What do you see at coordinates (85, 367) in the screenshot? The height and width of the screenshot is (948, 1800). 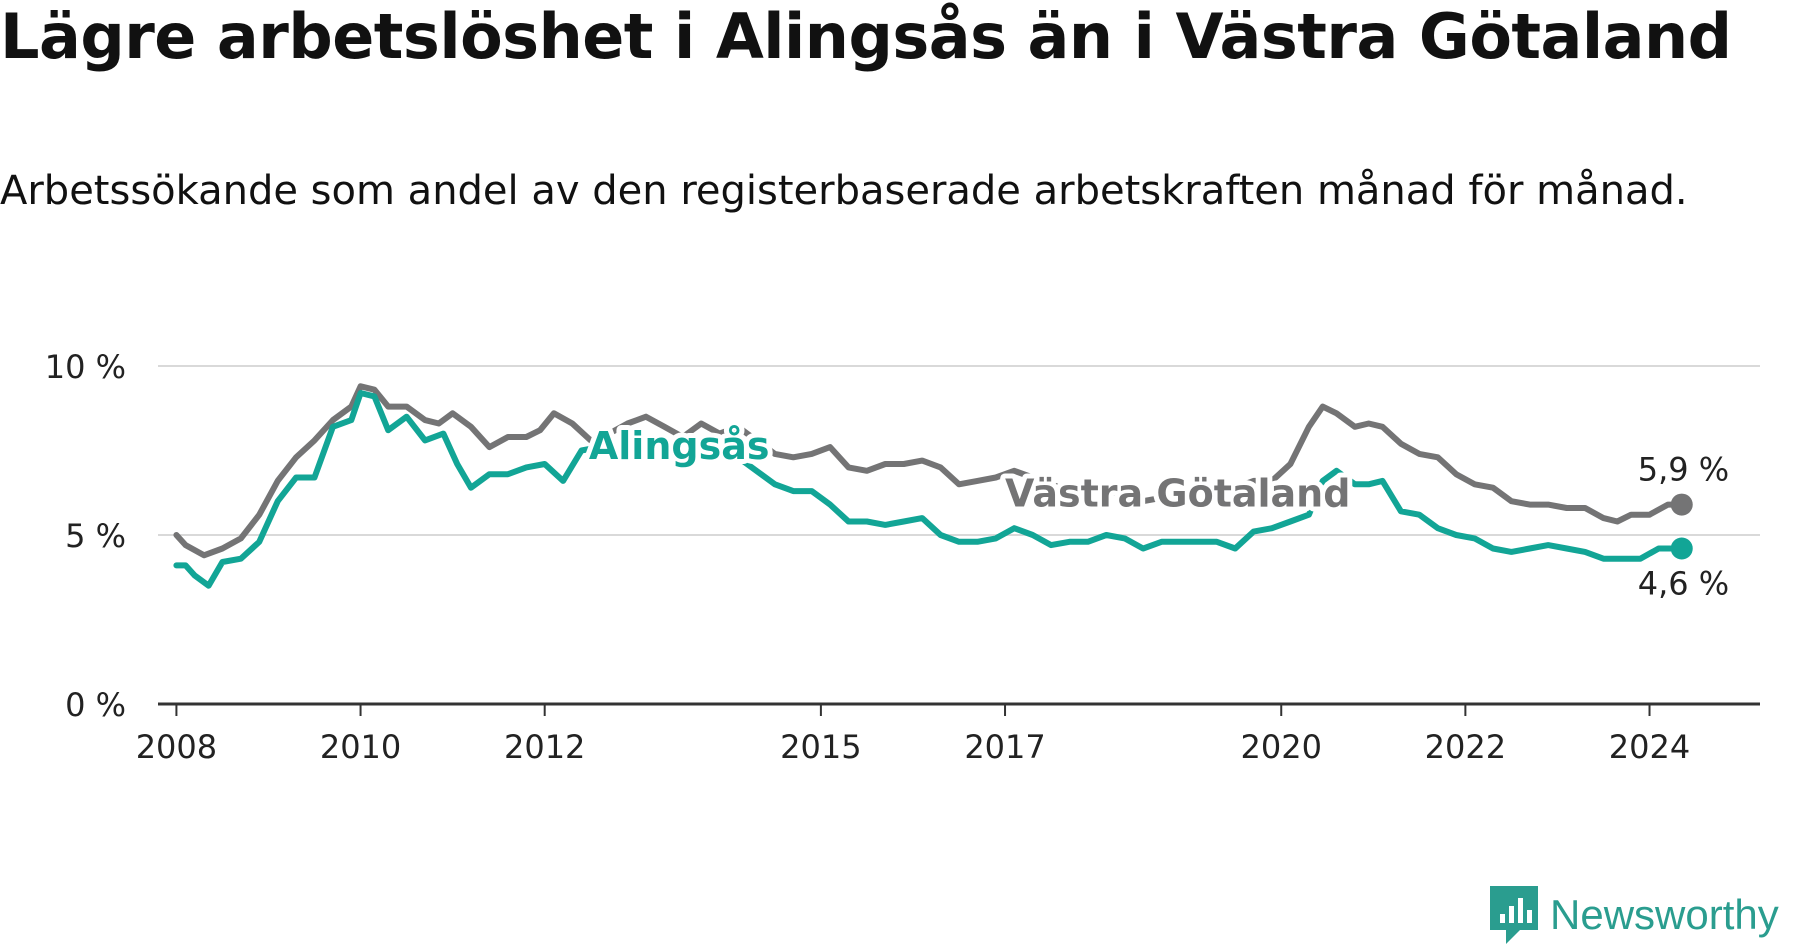 I see `y-tick-label: 10 %` at bounding box center [85, 367].